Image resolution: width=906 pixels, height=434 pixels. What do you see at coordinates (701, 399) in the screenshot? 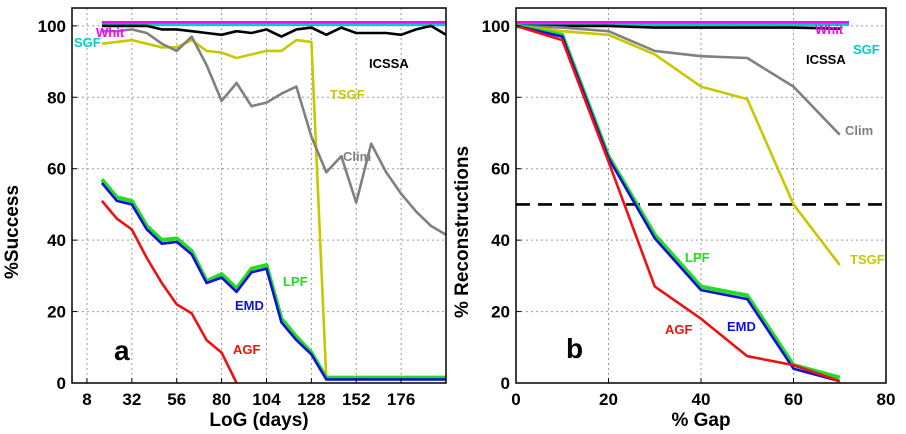
I see `x-tick-label: 40` at bounding box center [701, 399].